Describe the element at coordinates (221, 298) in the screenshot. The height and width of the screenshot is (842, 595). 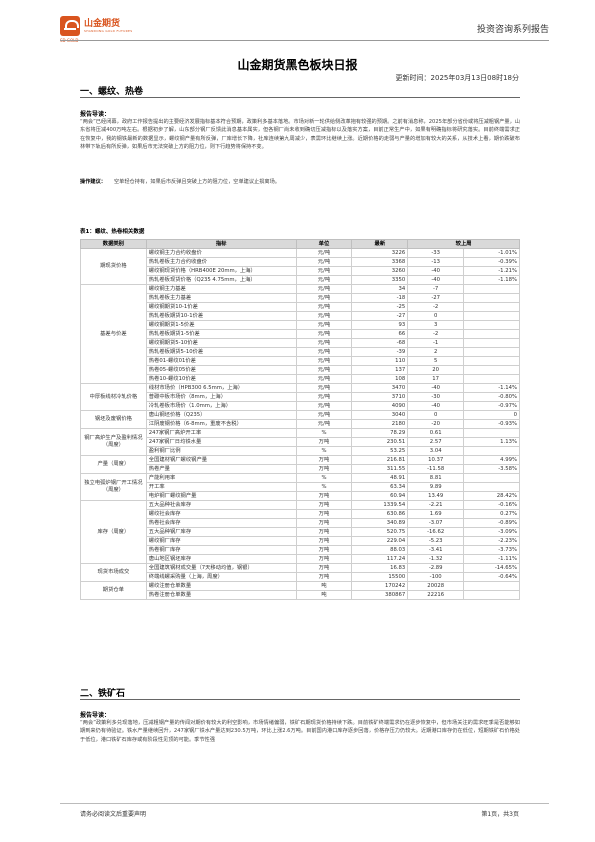
I see `indicator-cell: 热轧卷板主力基差` at that location.